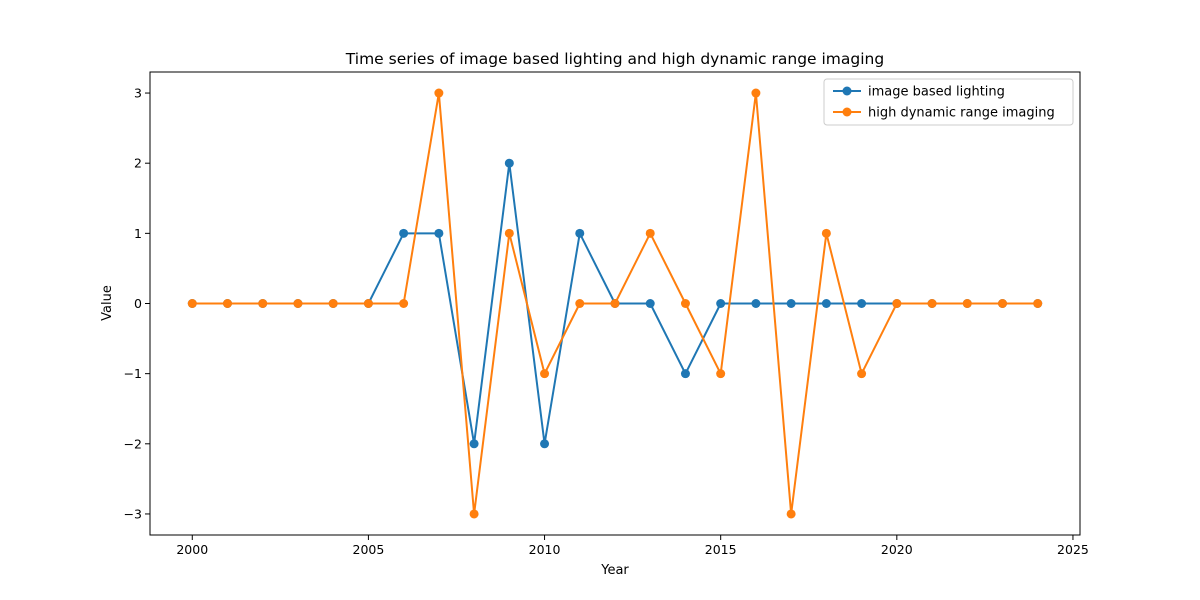 This screenshot has width=1200, height=600. I want to click on legend-box, so click(948, 102).